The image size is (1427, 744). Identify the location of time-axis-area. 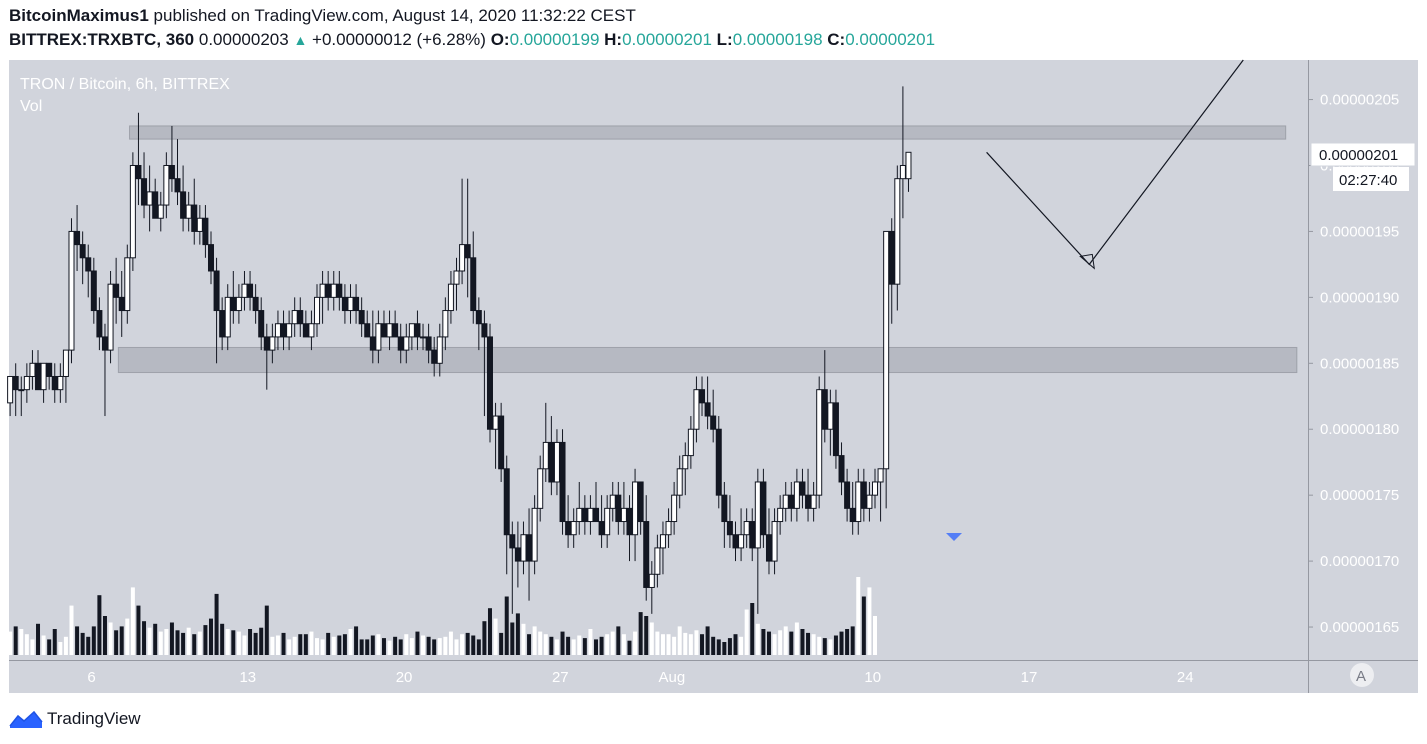
(713, 676).